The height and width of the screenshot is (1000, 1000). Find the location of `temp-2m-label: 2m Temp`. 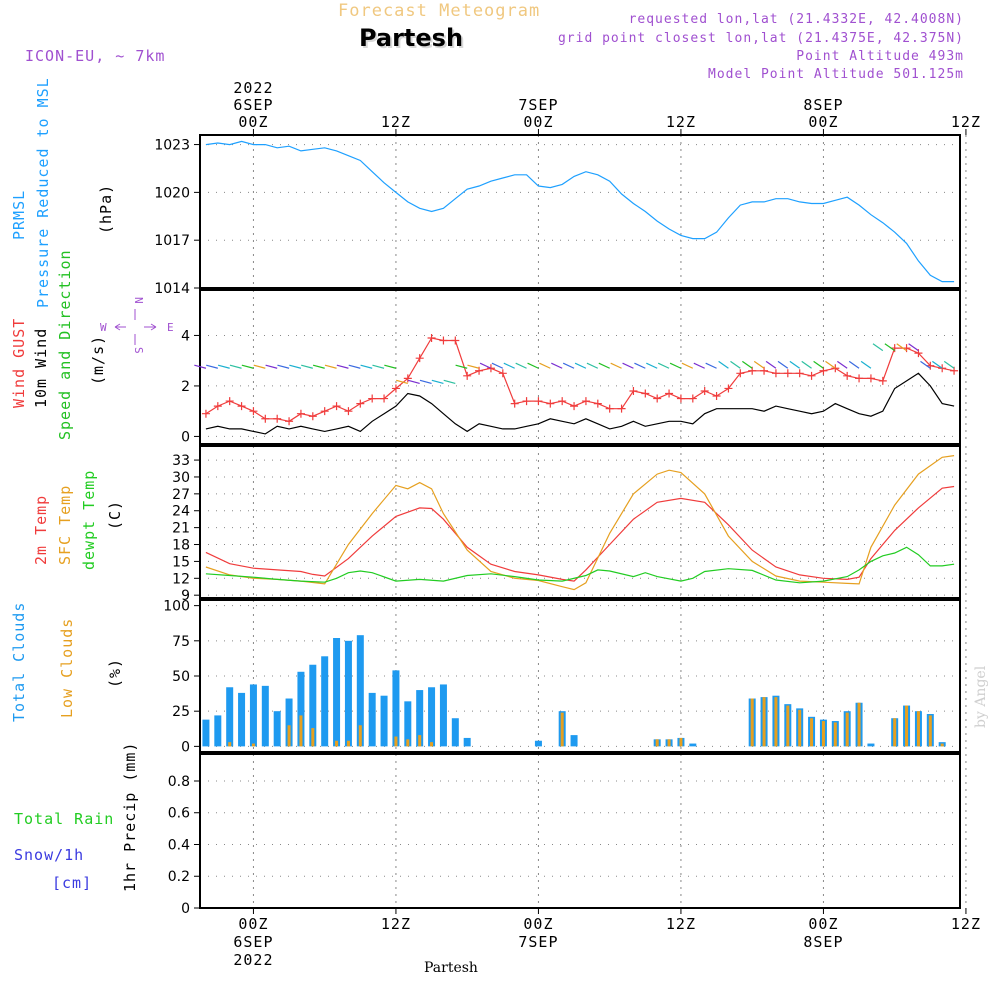

temp-2m-label: 2m Temp is located at coordinates (41, 530).